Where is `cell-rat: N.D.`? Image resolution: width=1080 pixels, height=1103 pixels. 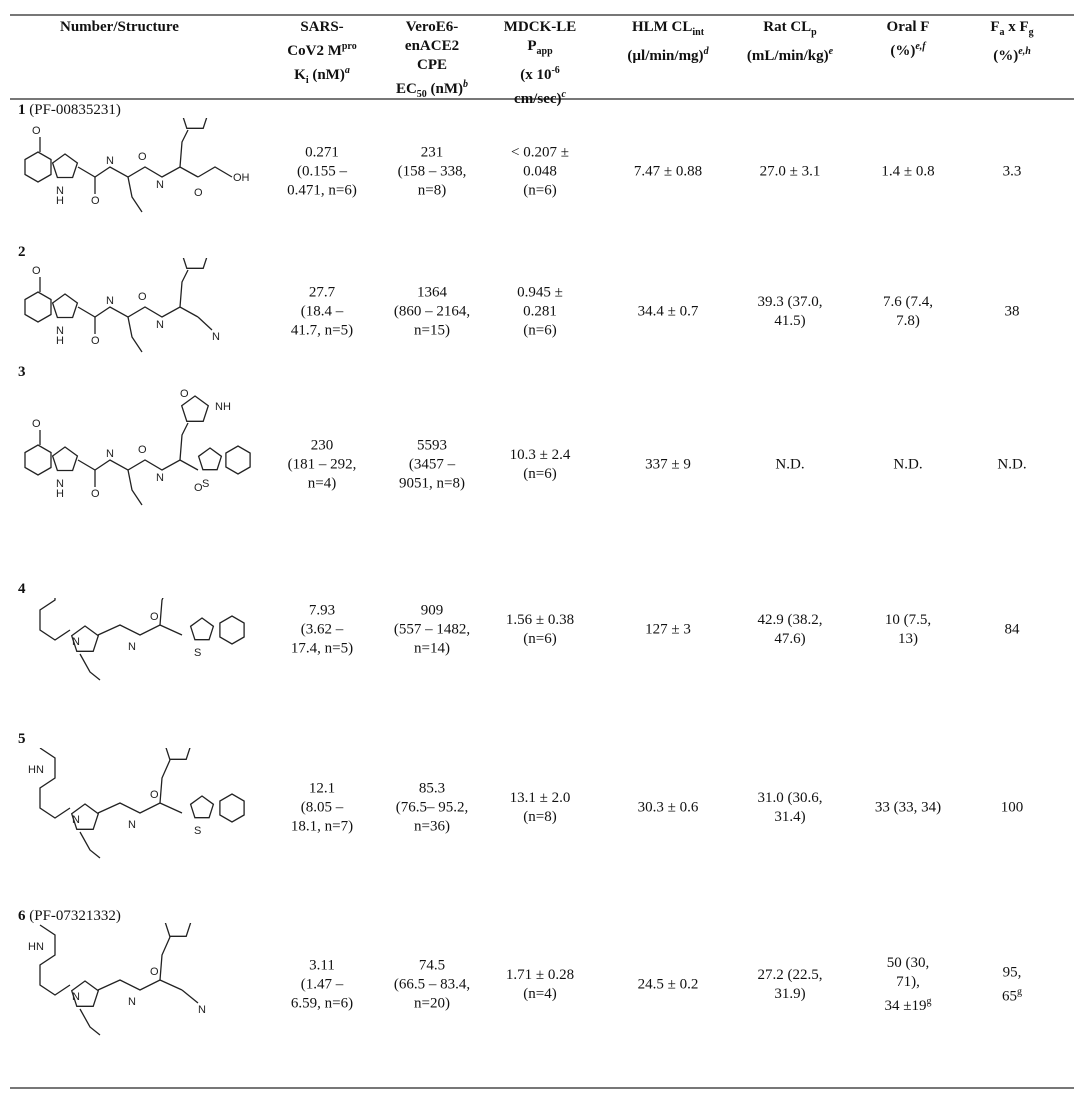 cell-rat: N.D. is located at coordinates (790, 464).